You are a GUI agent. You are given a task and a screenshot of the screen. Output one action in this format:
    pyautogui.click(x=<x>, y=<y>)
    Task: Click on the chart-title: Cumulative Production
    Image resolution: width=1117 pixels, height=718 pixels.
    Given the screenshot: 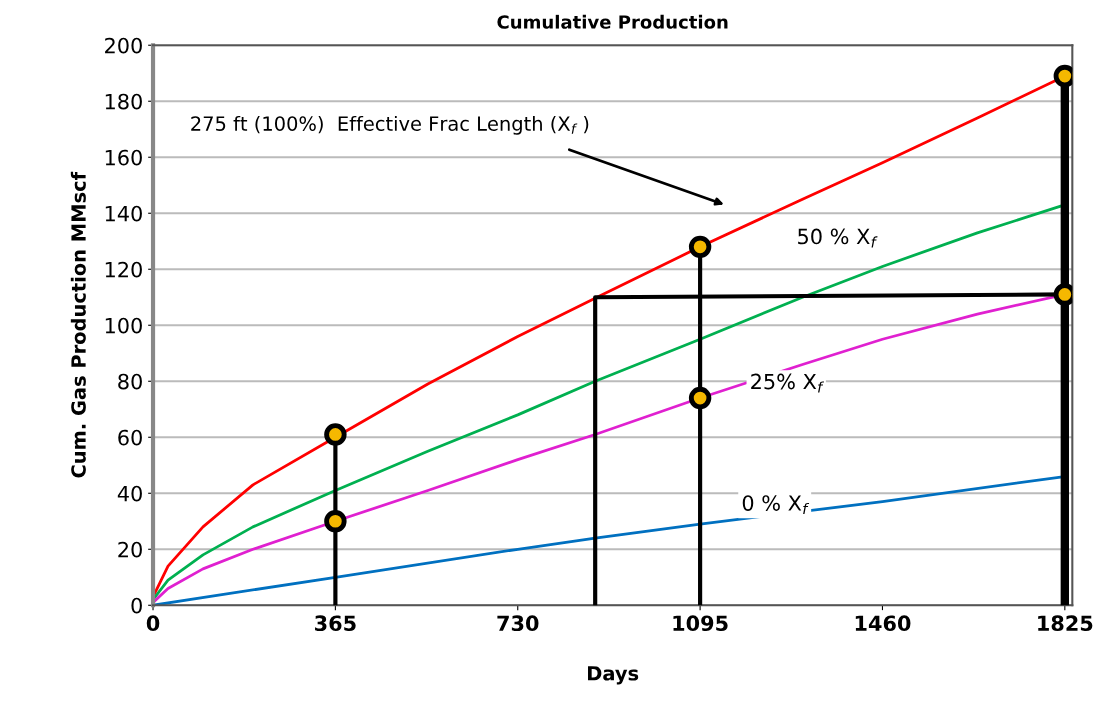 What is the action you would take?
    pyautogui.click(x=612, y=21)
    